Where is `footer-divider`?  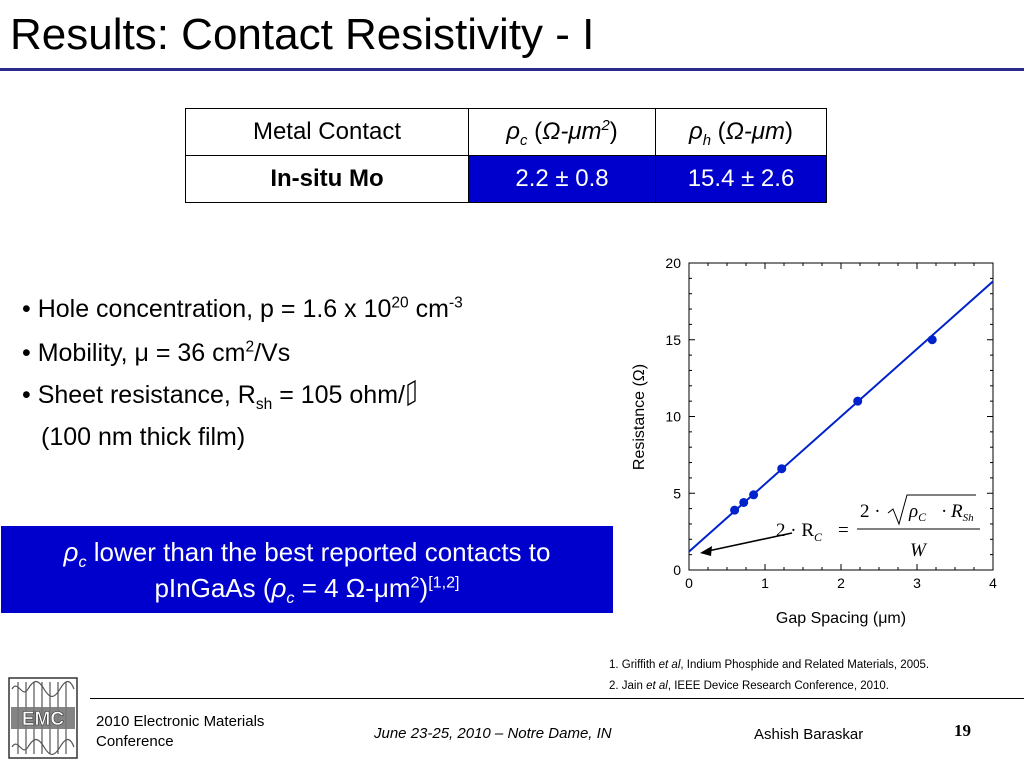
footer-divider is located at coordinates (557, 698).